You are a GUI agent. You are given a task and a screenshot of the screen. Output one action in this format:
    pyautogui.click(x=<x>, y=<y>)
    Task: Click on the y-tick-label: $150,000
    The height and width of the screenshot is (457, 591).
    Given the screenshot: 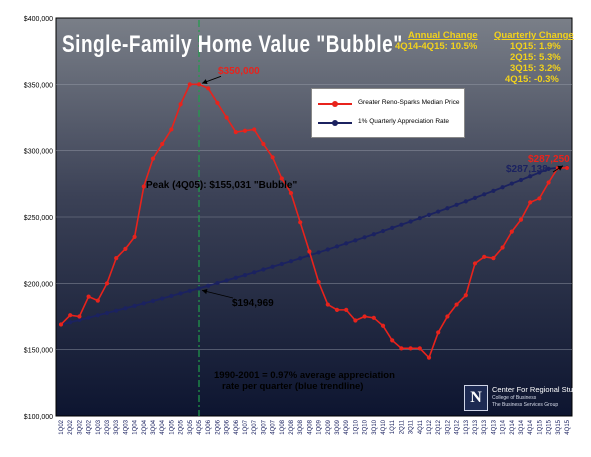 What is the action you would take?
    pyautogui.click(x=38, y=351)
    